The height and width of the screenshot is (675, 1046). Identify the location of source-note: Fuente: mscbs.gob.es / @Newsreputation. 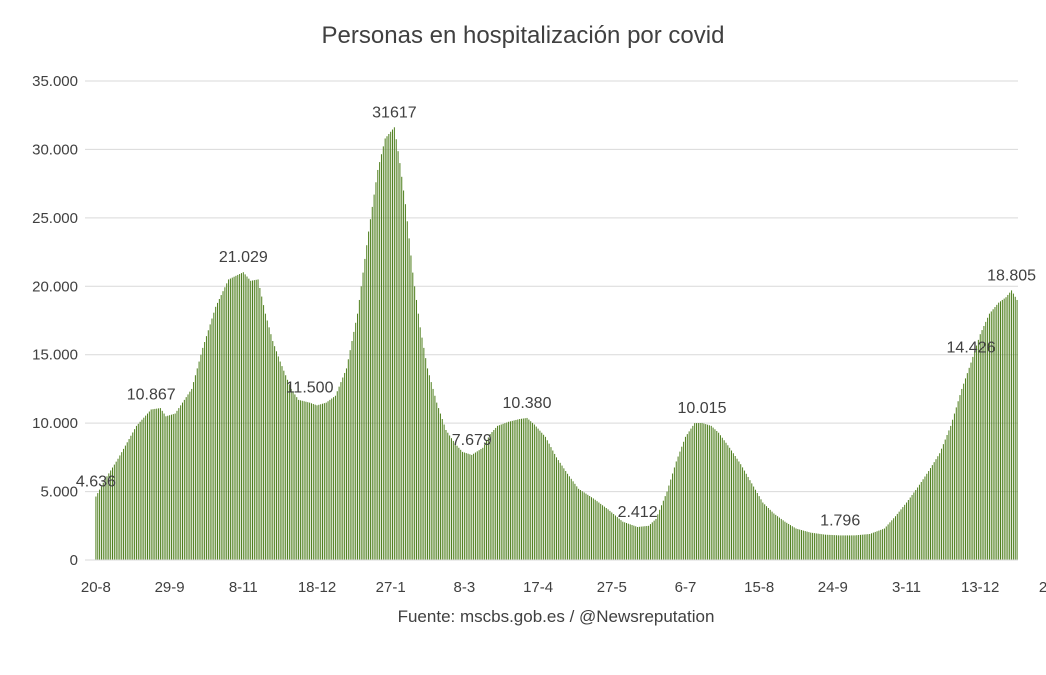
(556, 616).